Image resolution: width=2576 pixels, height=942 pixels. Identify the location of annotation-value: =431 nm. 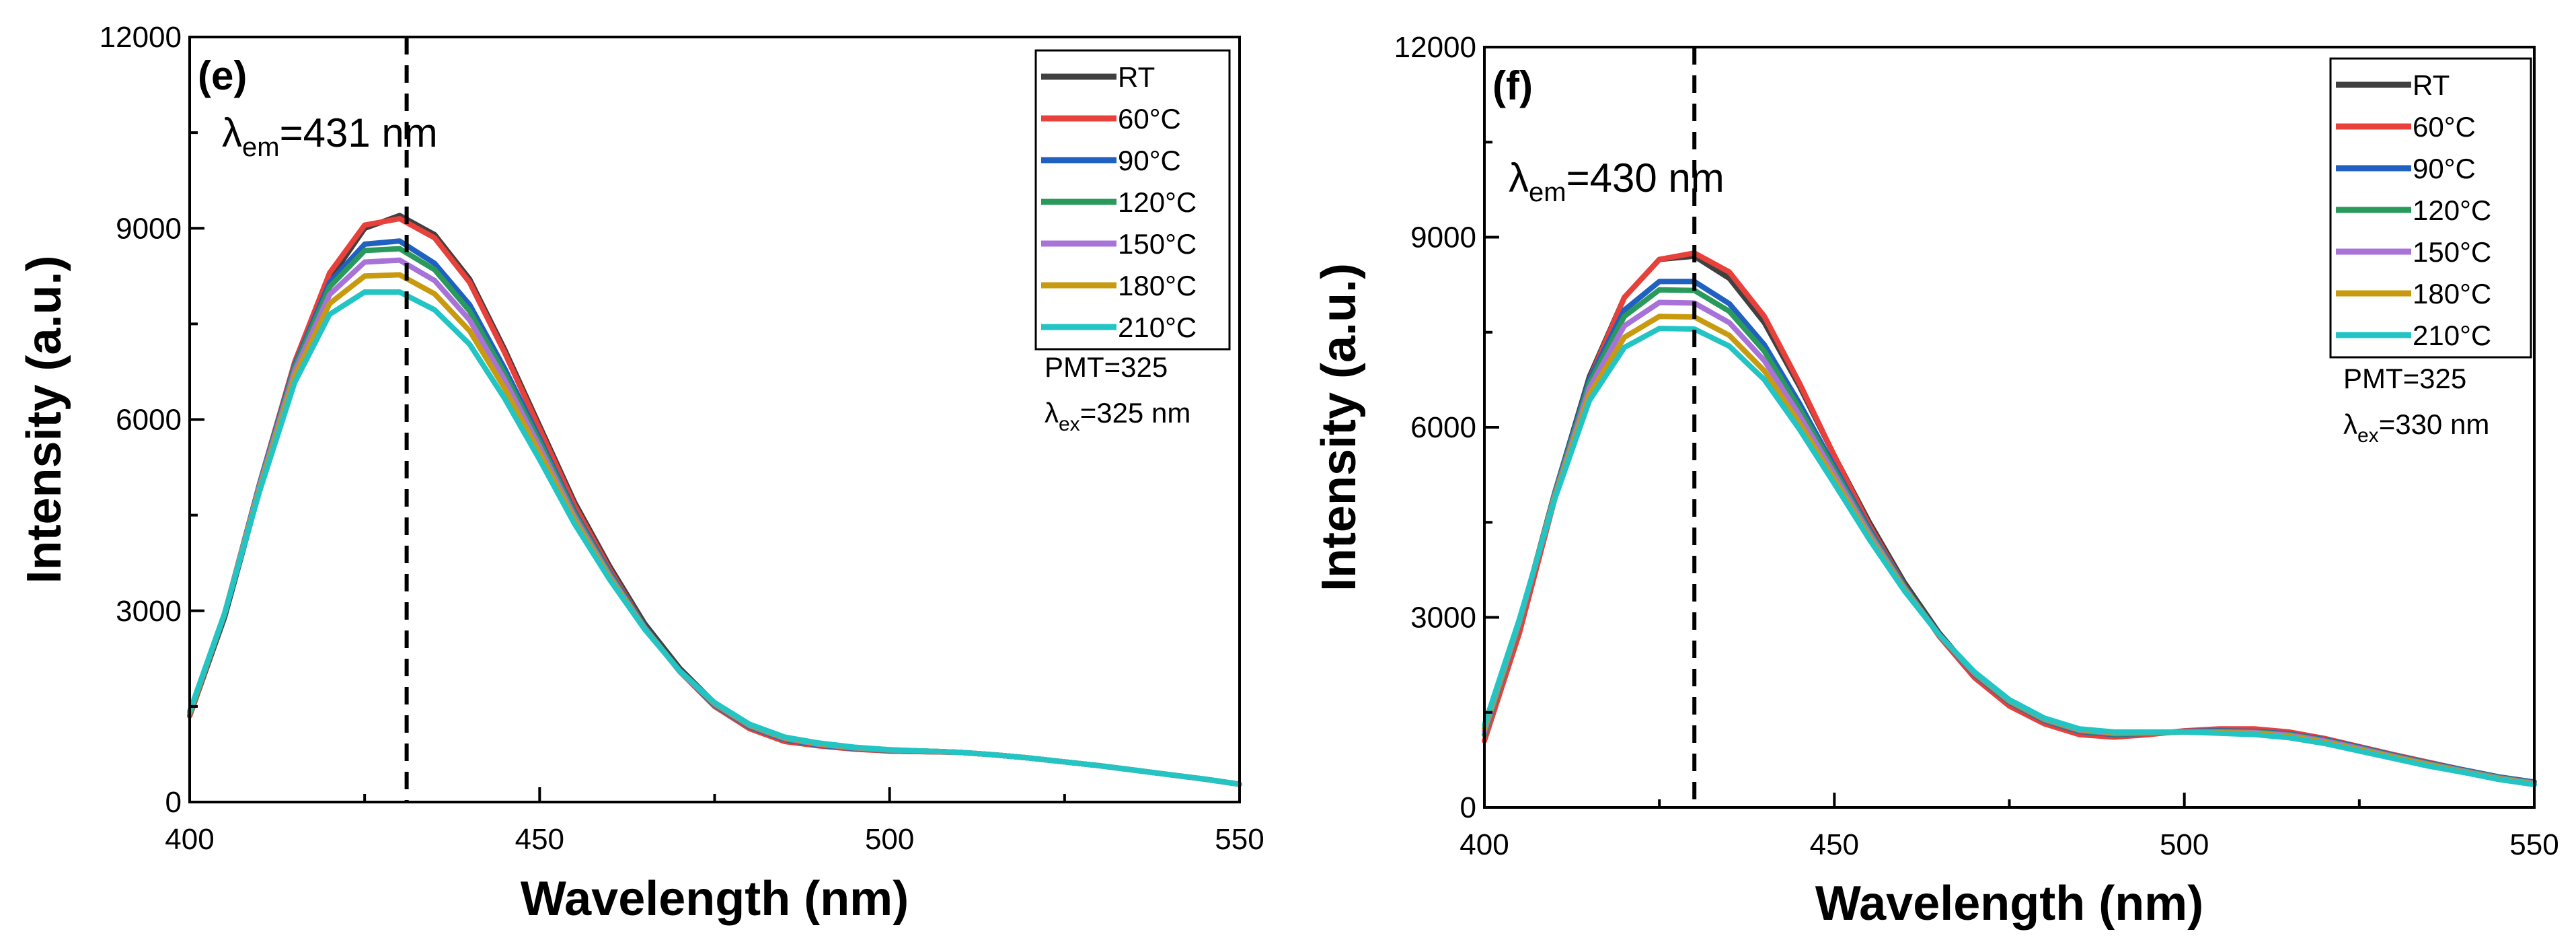
(359, 132).